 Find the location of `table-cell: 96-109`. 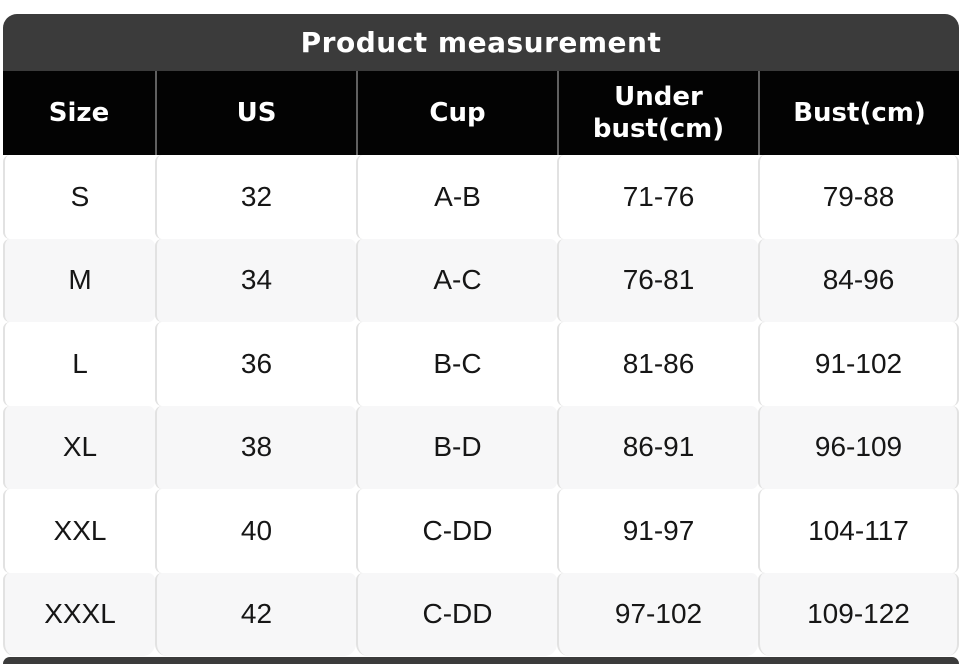

table-cell: 96-109 is located at coordinates (858, 447).